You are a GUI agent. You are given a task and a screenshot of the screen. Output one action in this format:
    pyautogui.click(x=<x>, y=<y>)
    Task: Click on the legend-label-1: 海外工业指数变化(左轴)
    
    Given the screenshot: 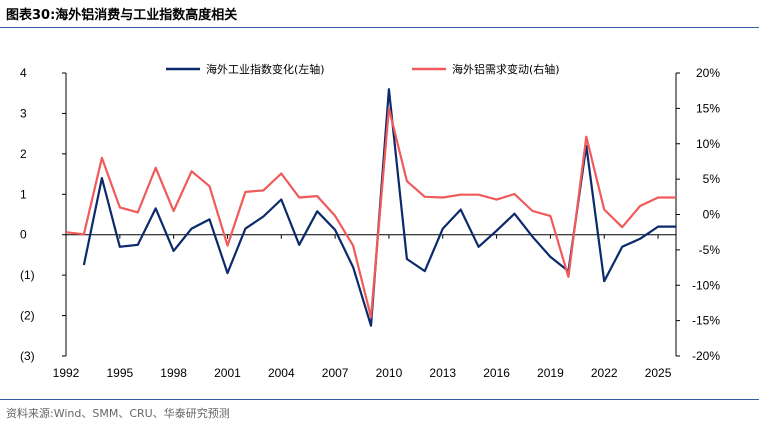 What is the action you would take?
    pyautogui.click(x=265, y=69)
    